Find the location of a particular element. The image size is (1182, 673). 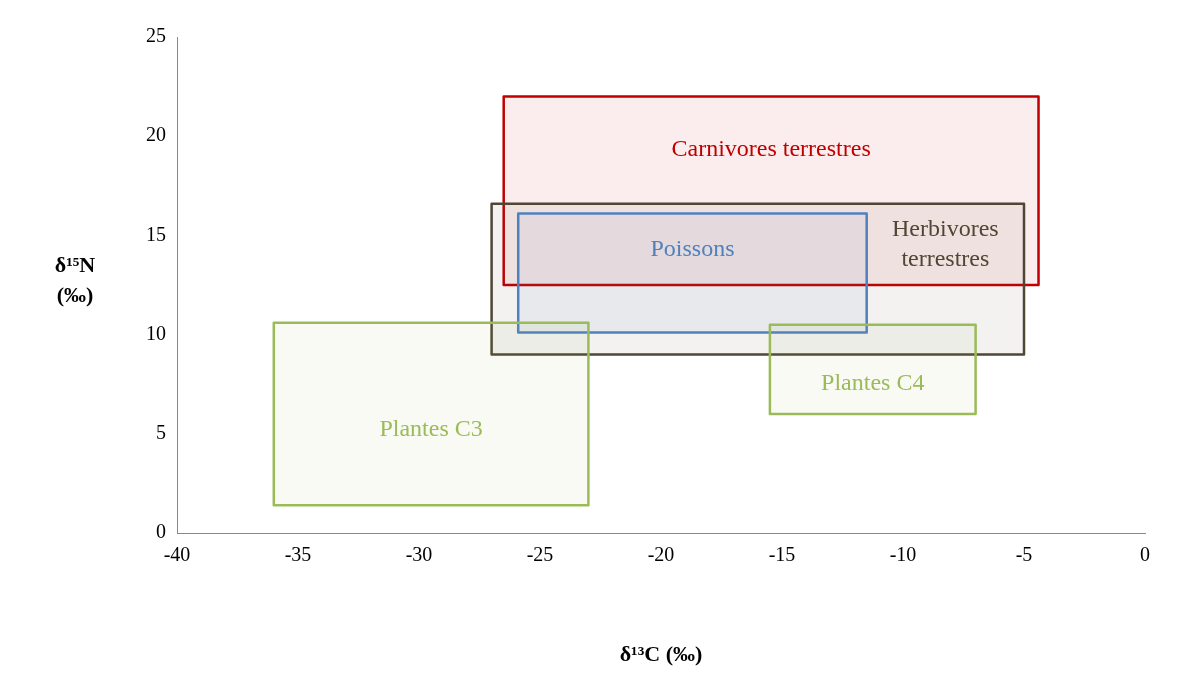

x-tick-label: -30 is located at coordinates (419, 554).